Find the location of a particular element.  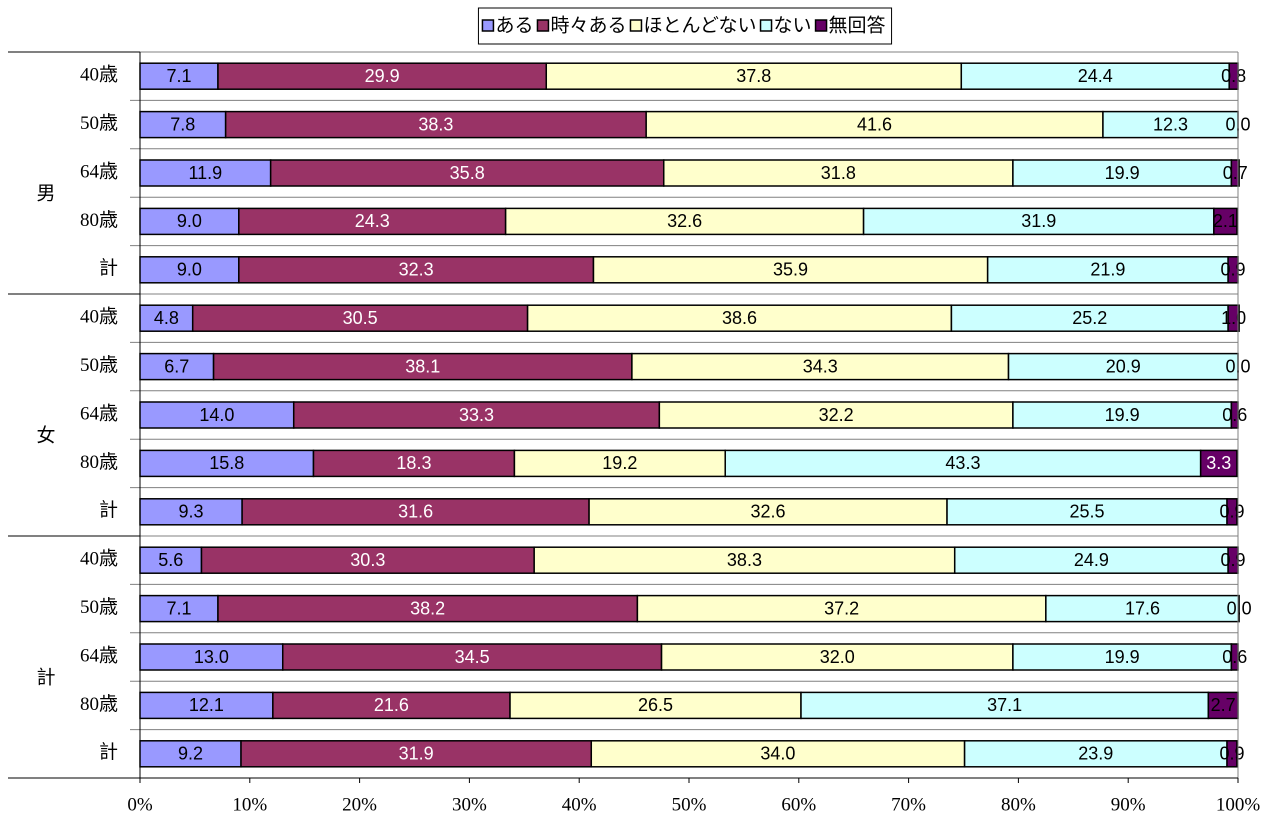

data-label: 2.1 is located at coordinates (1225, 221).